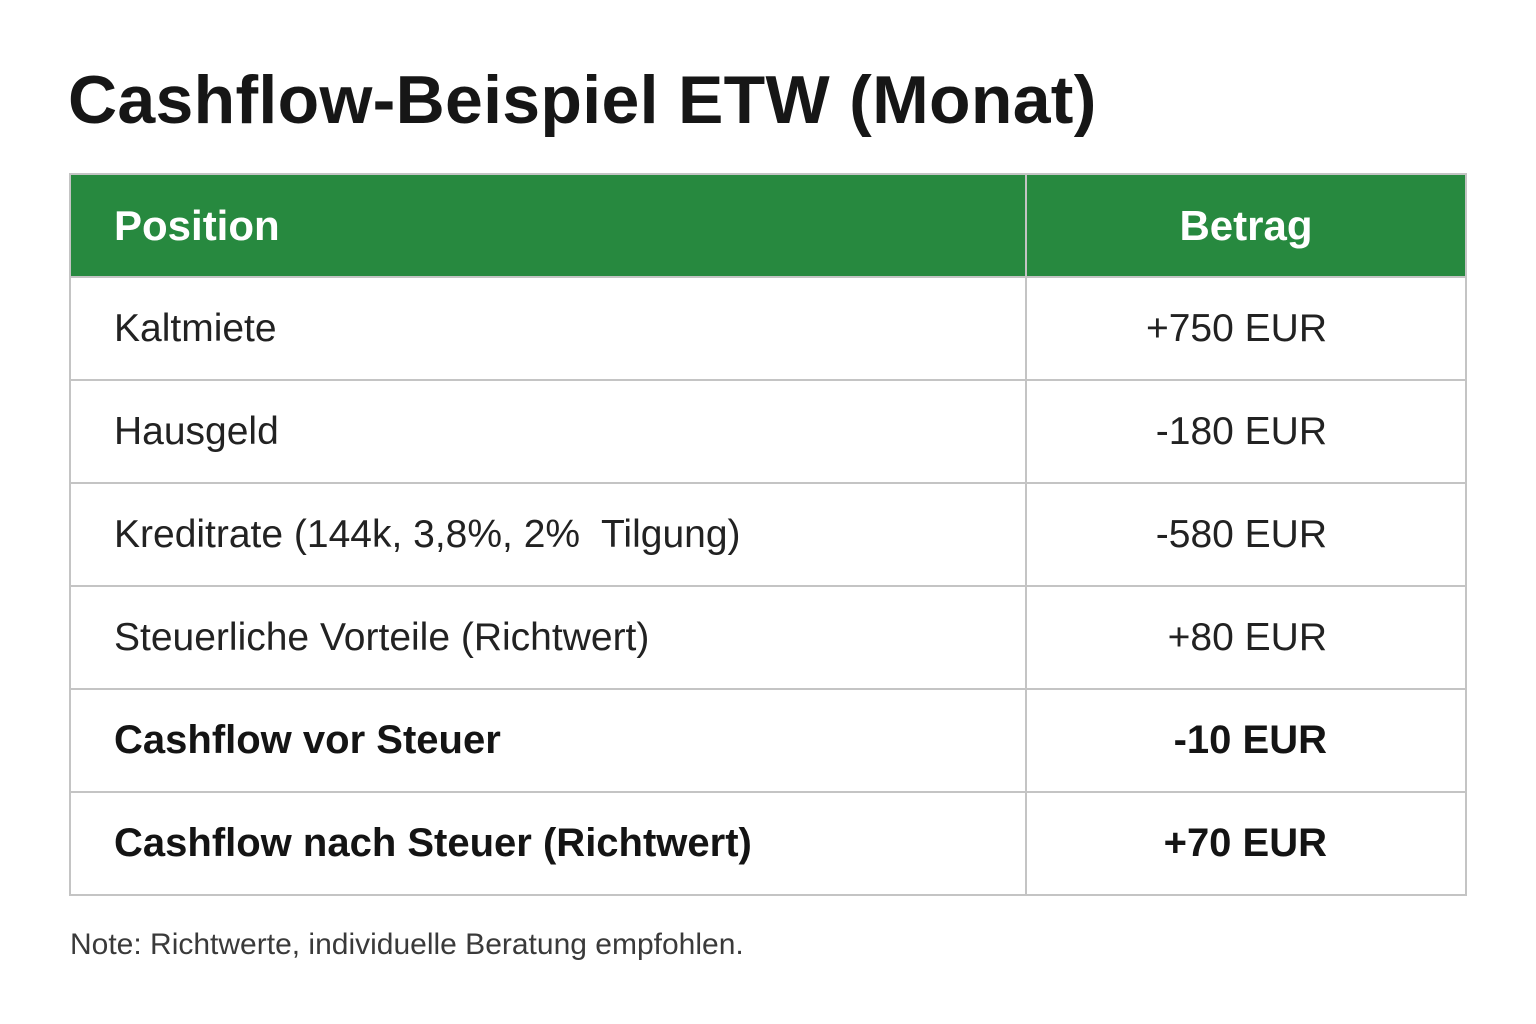 Image resolution: width=1536 pixels, height=1024 pixels. I want to click on column-header-position: Position, so click(548, 225).